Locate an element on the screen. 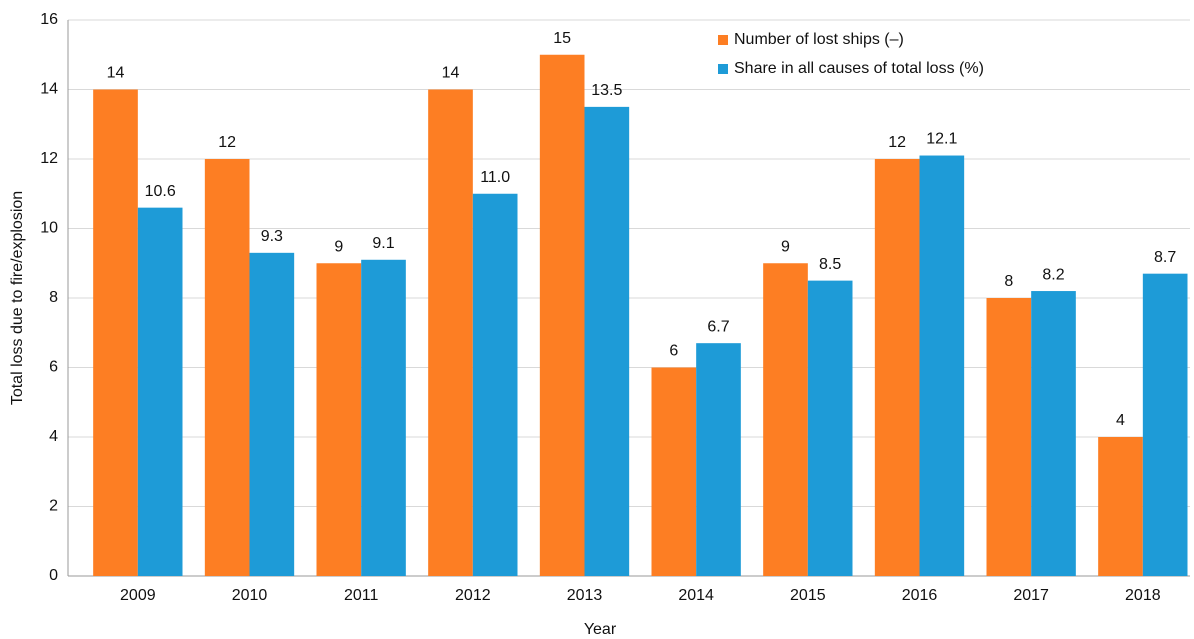  data-label: 8.2 is located at coordinates (1053, 274).